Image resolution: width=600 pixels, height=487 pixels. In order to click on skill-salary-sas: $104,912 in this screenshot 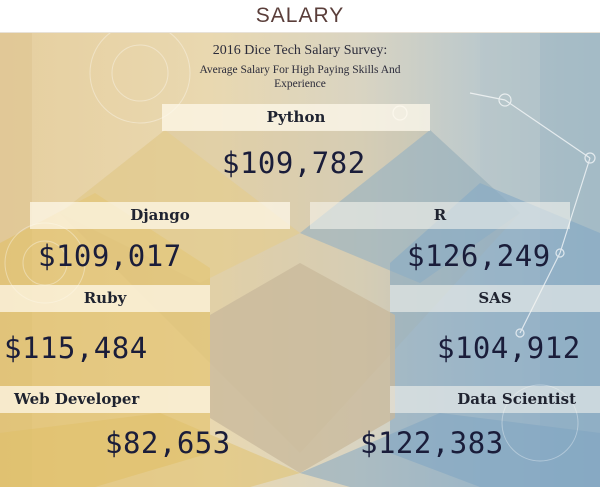, I will do `click(509, 348)`.